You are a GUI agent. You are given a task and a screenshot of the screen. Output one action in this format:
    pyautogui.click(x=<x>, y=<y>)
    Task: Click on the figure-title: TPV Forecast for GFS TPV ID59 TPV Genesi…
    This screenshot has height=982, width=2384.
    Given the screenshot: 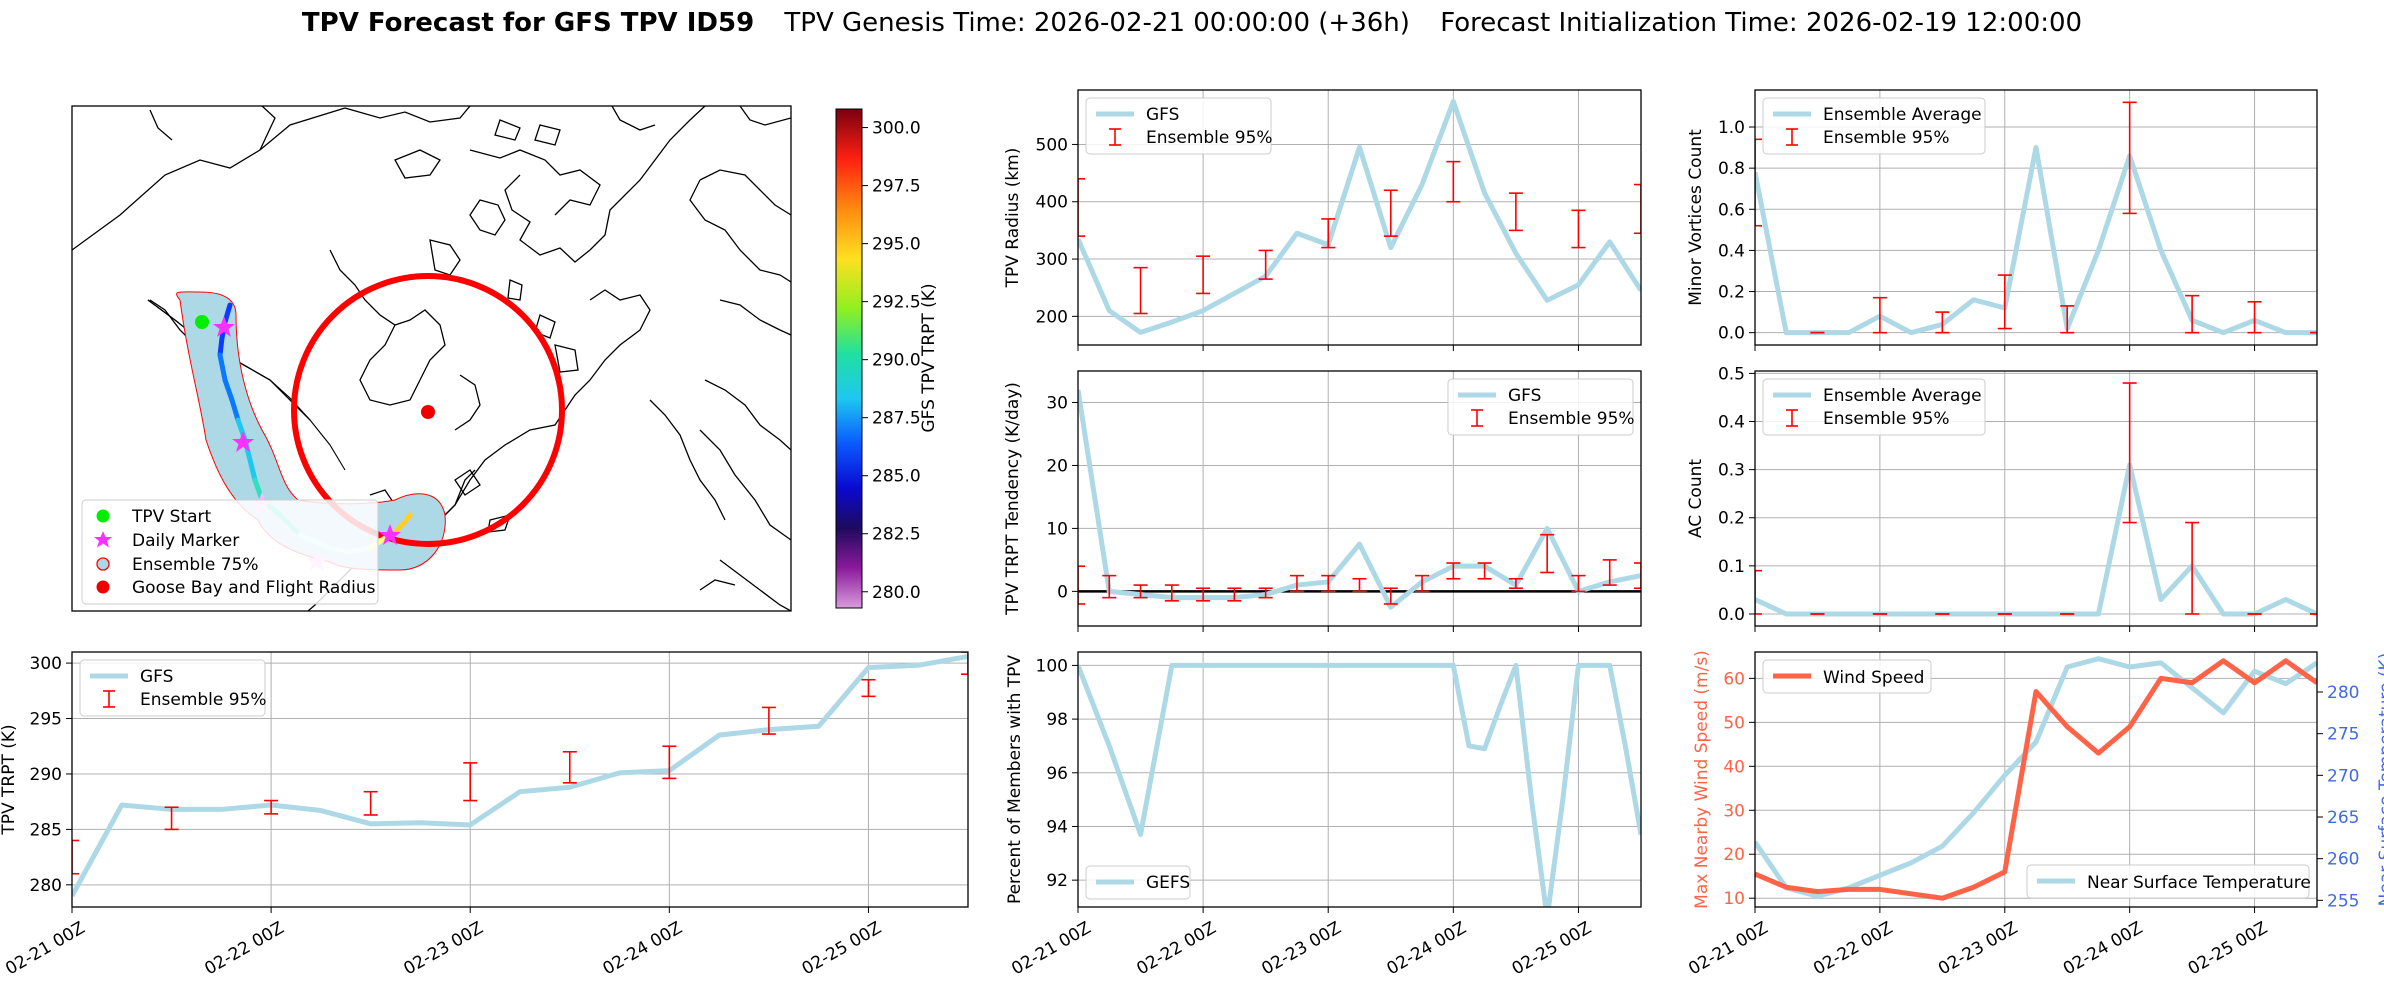 What is the action you would take?
    pyautogui.click(x=1192, y=23)
    